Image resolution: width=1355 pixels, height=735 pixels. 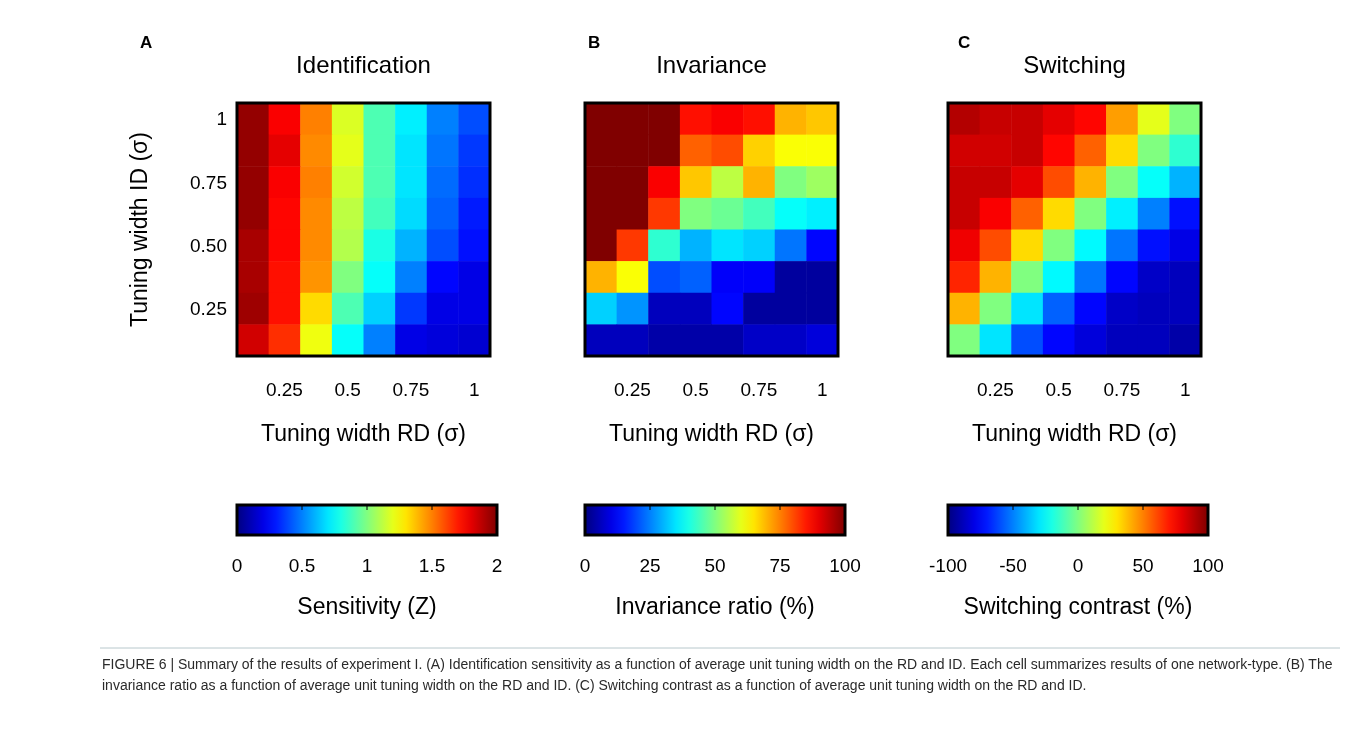 I want to click on color-bar-title: Invariance ratio (%), so click(x=715, y=606).